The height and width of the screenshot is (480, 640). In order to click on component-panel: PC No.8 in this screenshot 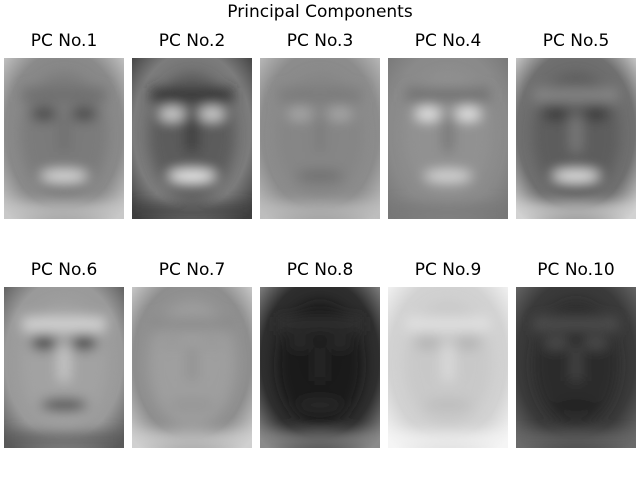, I will do `click(320, 354)`.